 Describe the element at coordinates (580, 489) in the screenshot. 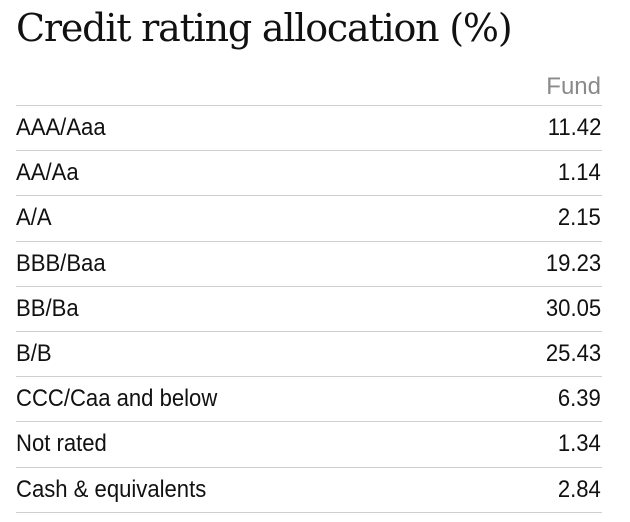

I see `row-value: 2.84` at that location.